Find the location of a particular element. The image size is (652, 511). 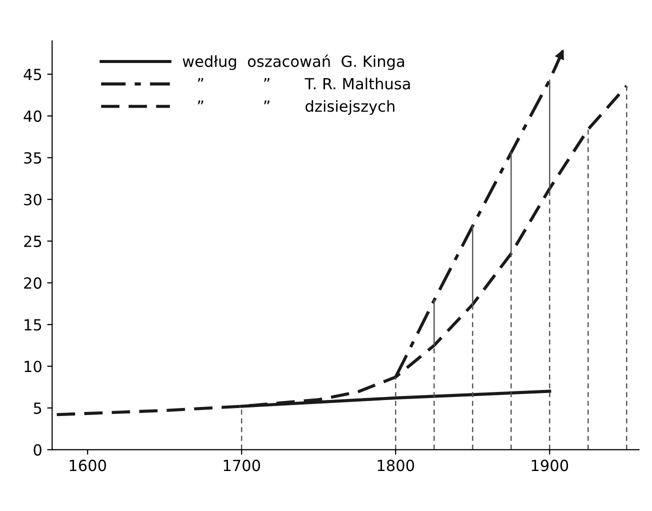

legend-label: według oszacowań G. Kinga is located at coordinates (293, 62).